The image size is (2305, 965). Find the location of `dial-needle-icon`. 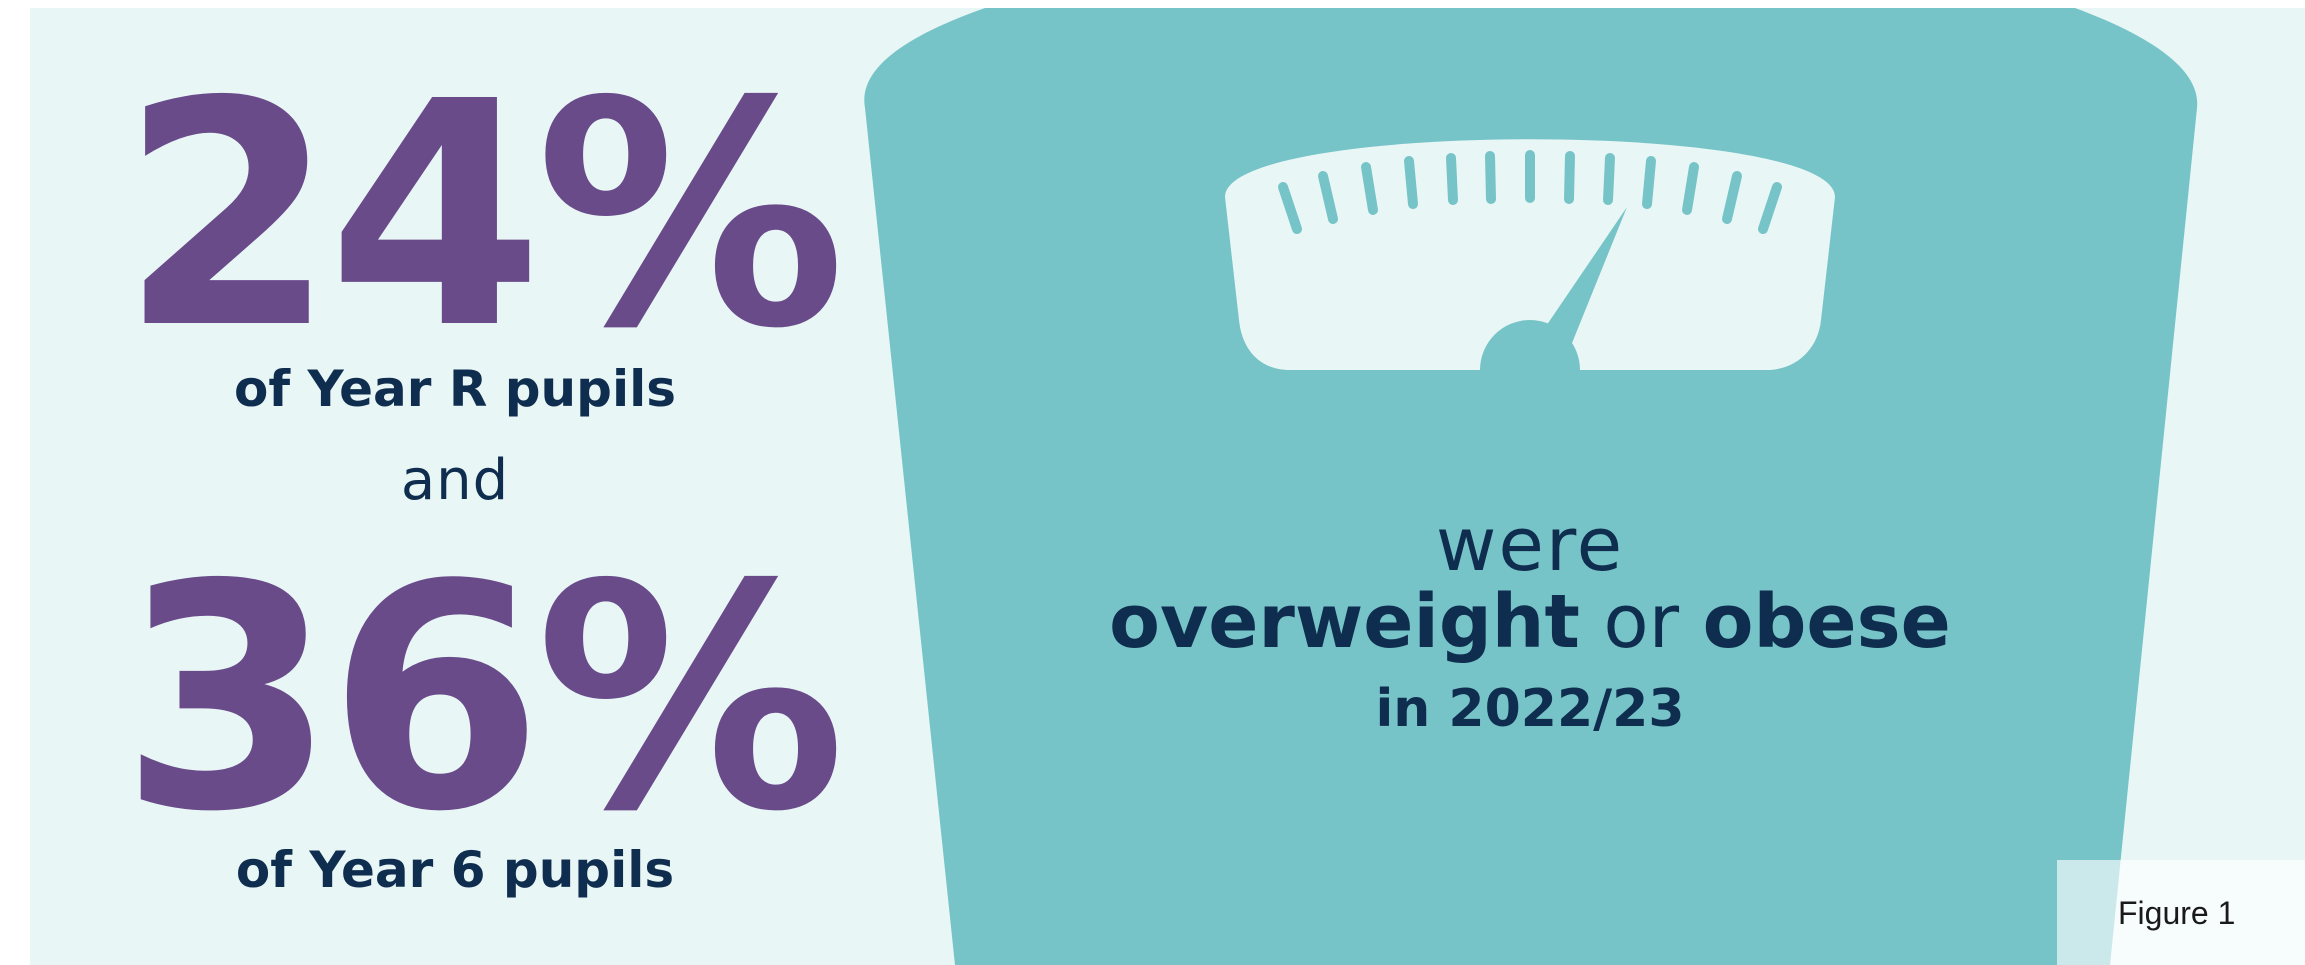

dial-needle-icon is located at coordinates (1555, 311).